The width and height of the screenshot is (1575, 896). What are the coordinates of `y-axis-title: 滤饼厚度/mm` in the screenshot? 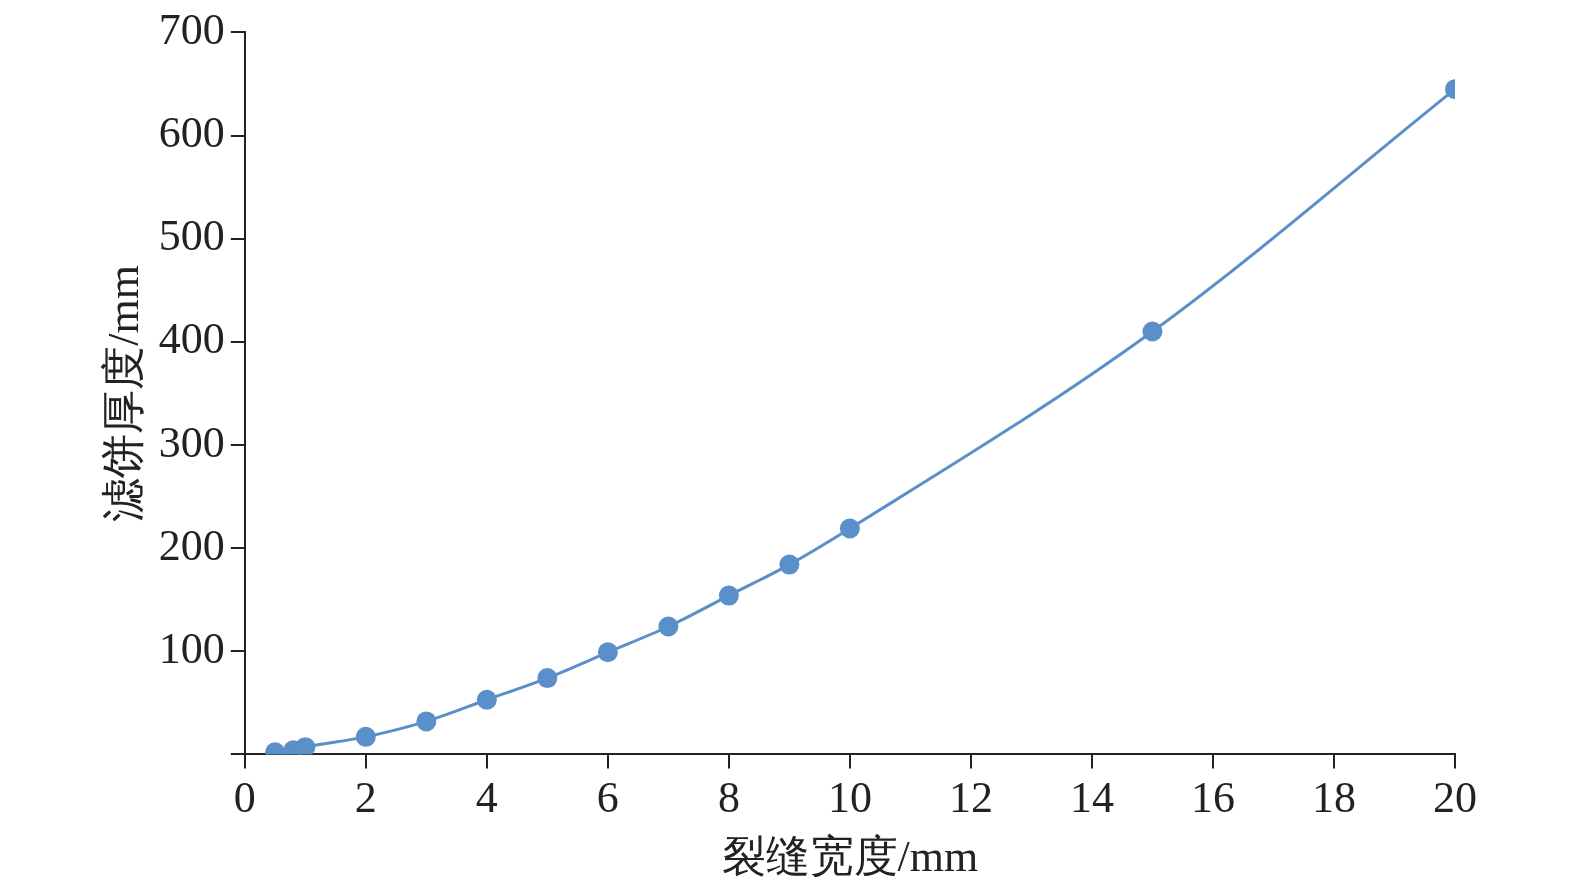 It's located at (123, 393).